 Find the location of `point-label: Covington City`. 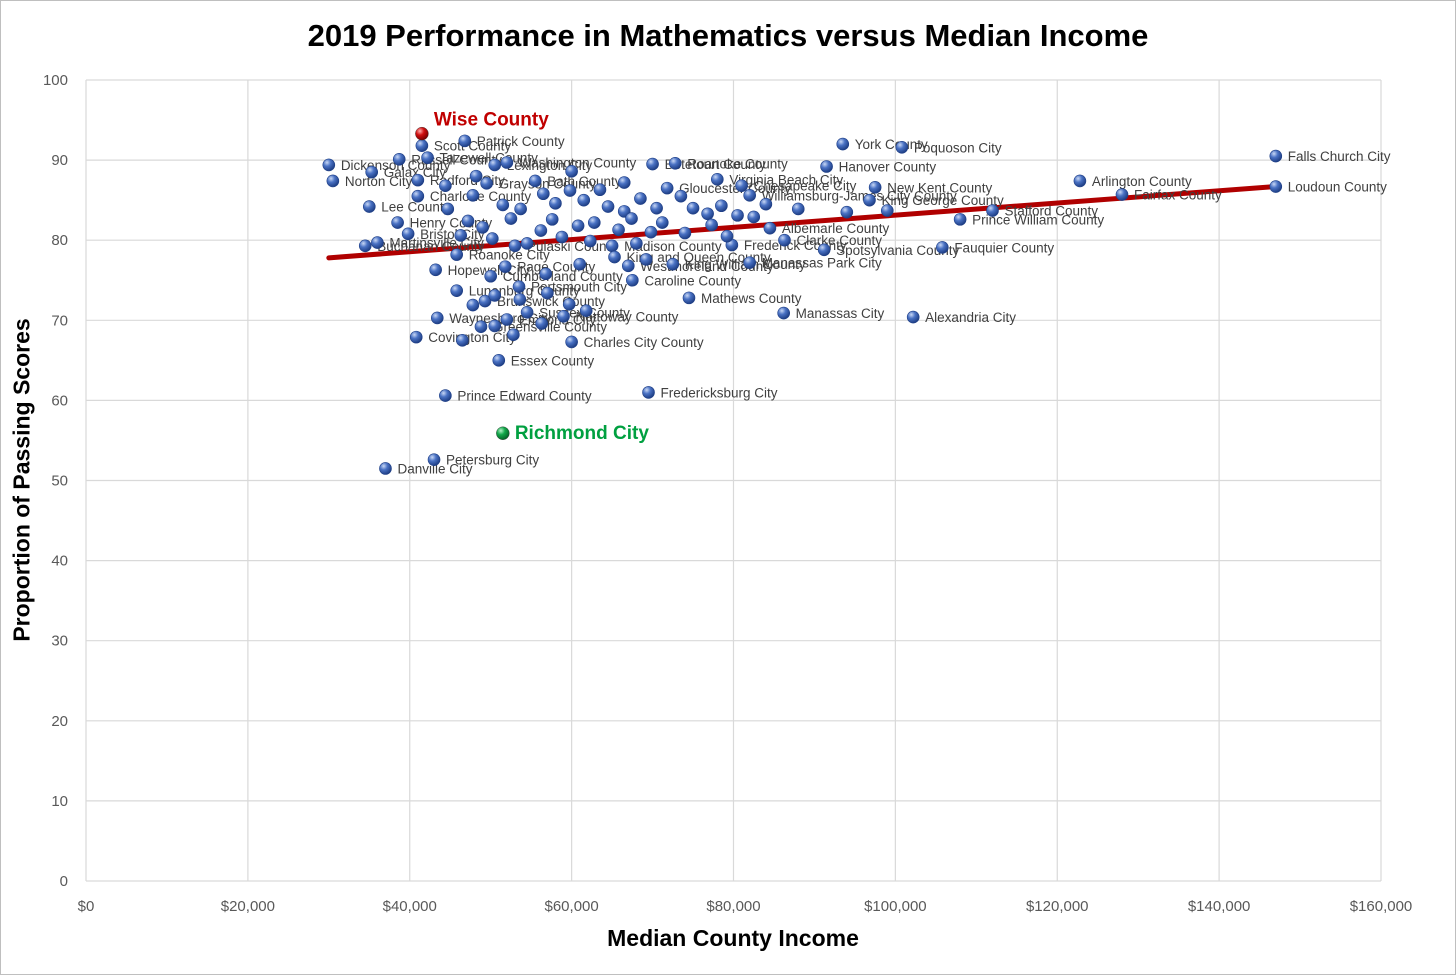

point-label: Covington City is located at coordinates (472, 337).